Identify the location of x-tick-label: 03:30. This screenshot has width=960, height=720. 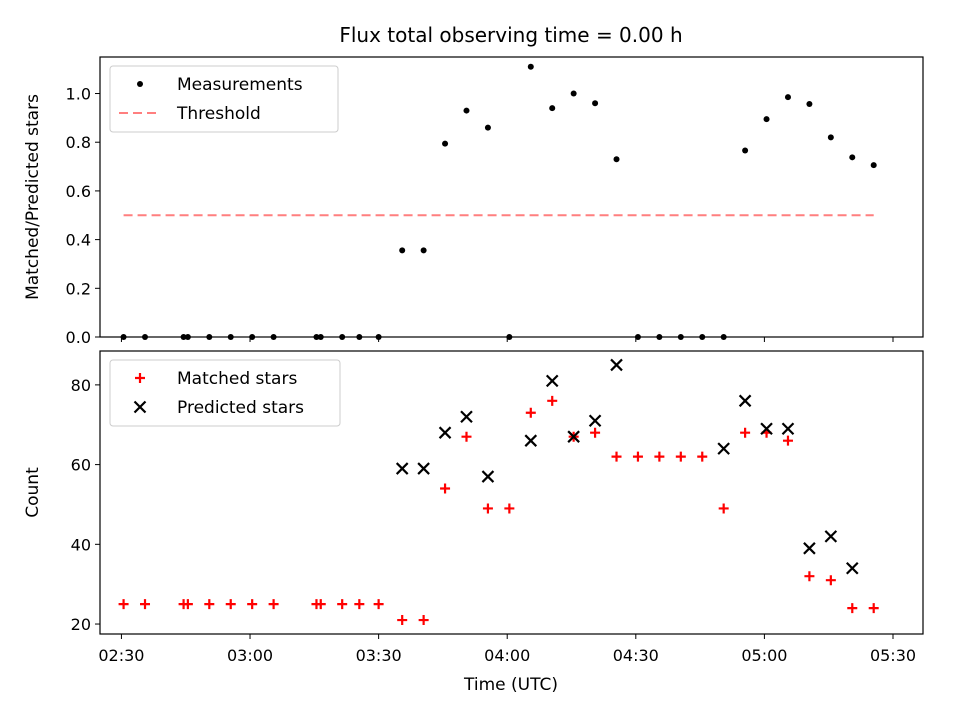
(379, 655).